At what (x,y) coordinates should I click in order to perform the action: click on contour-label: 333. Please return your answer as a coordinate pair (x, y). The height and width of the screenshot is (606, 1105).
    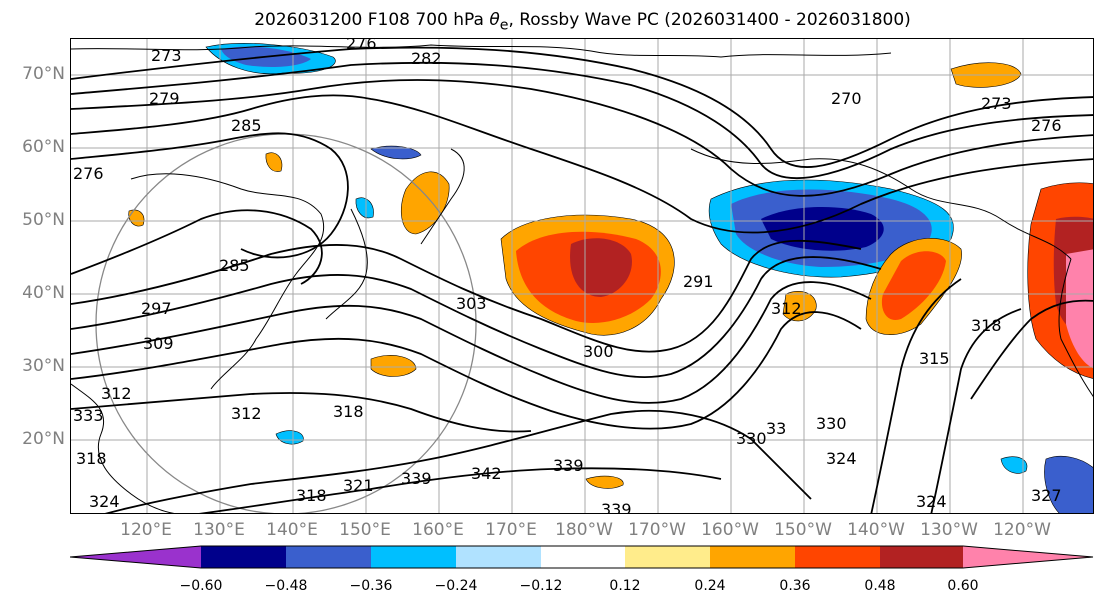
    Looking at the image, I should click on (88, 415).